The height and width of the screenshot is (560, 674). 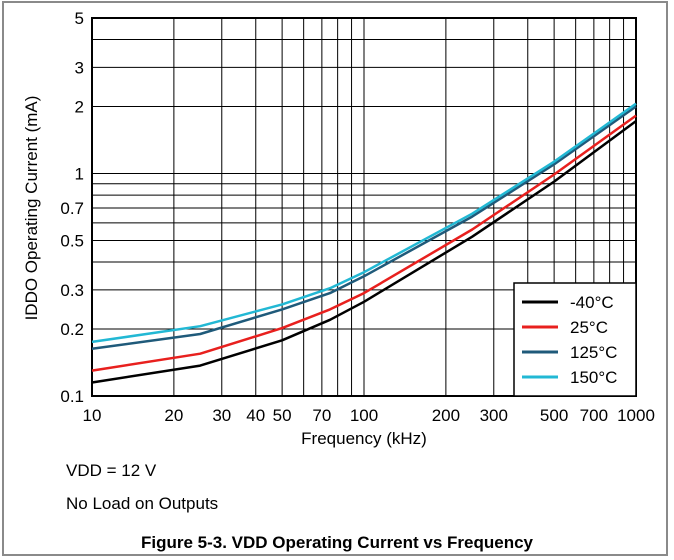 What do you see at coordinates (494, 415) in the screenshot?
I see `x-tick-label: 300` at bounding box center [494, 415].